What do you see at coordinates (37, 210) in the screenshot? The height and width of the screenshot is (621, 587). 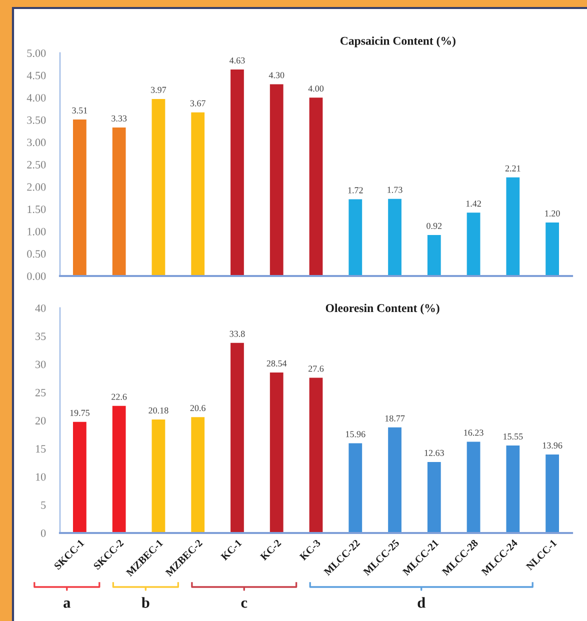 I see `y-tick-label: 1.50` at bounding box center [37, 210].